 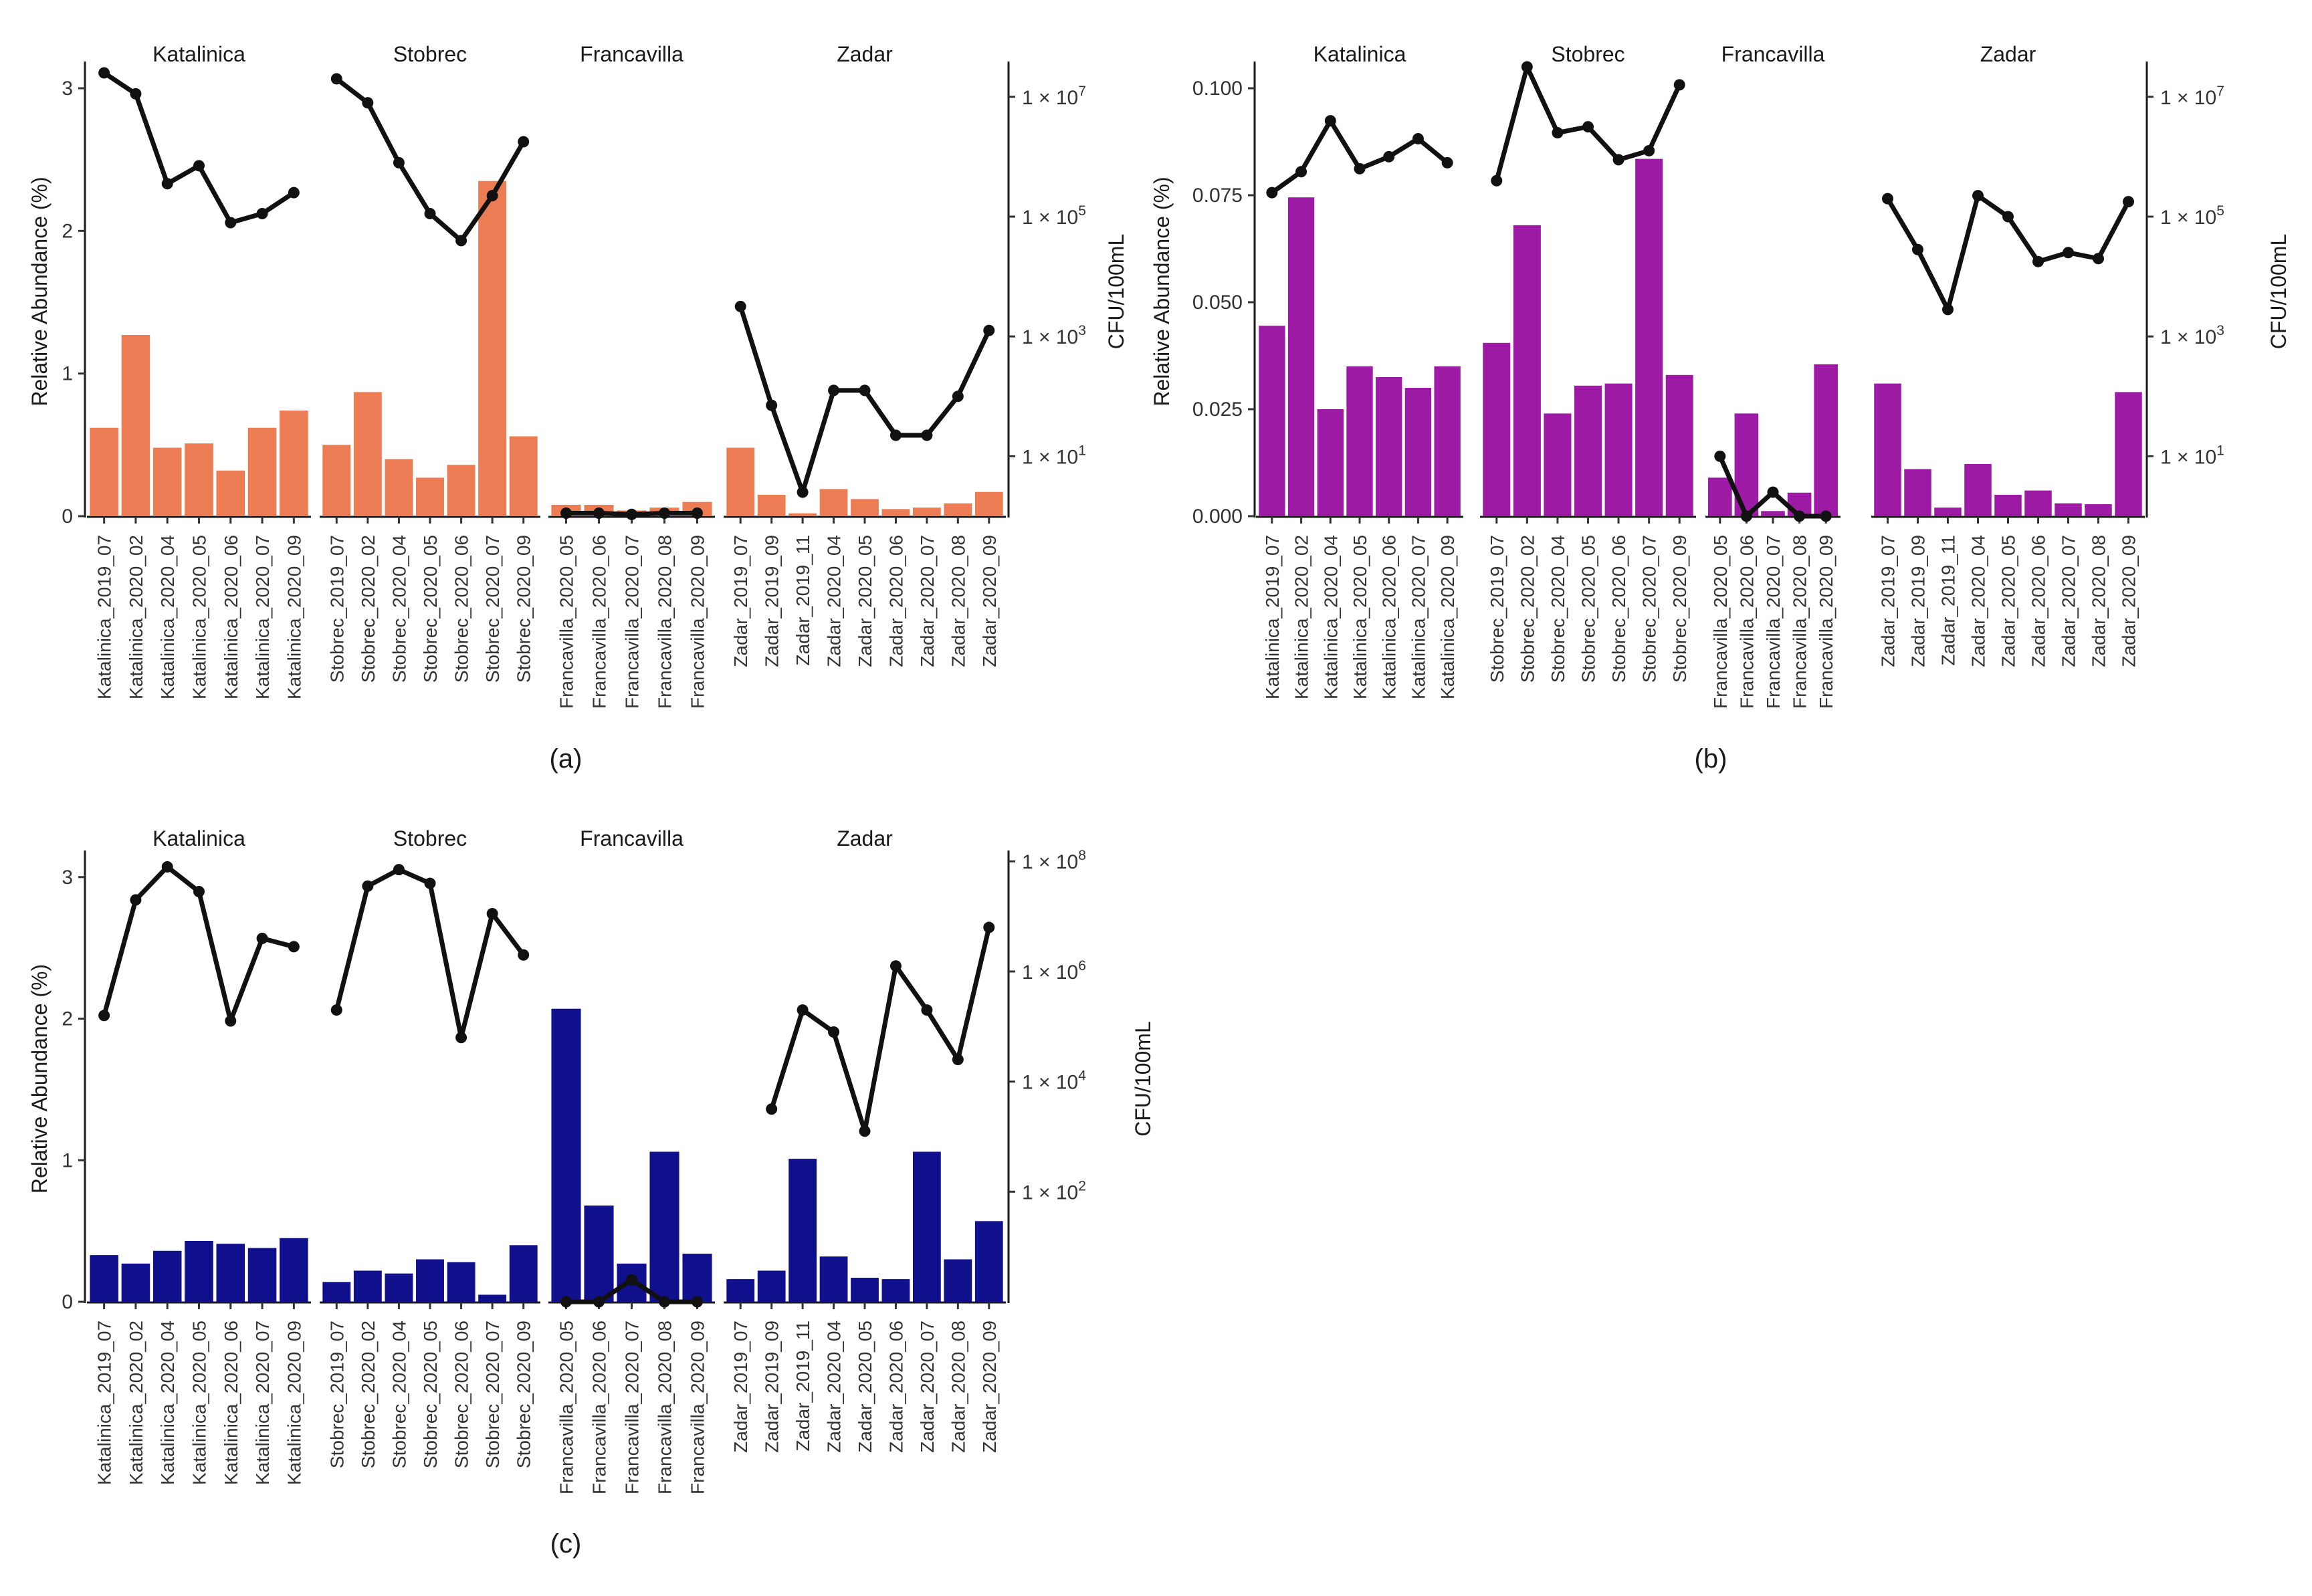 What do you see at coordinates (1330, 617) in the screenshot?
I see `x-tick-label: Katalinica_2020_04` at bounding box center [1330, 617].